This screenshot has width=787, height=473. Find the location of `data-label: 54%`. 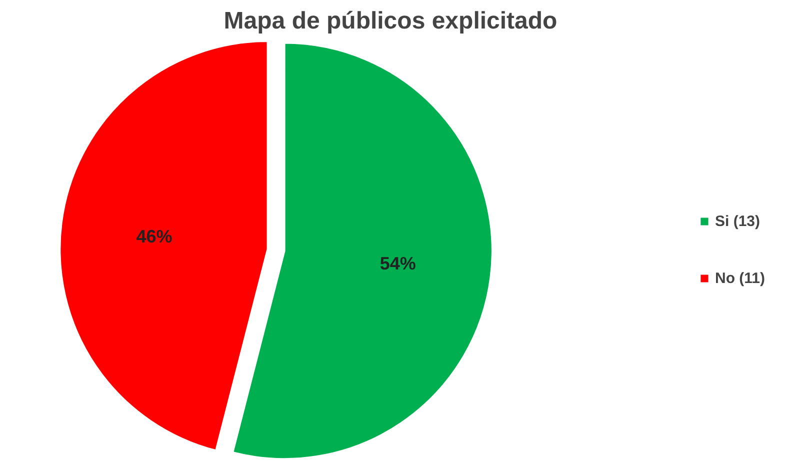

data-label: 54% is located at coordinates (398, 264).